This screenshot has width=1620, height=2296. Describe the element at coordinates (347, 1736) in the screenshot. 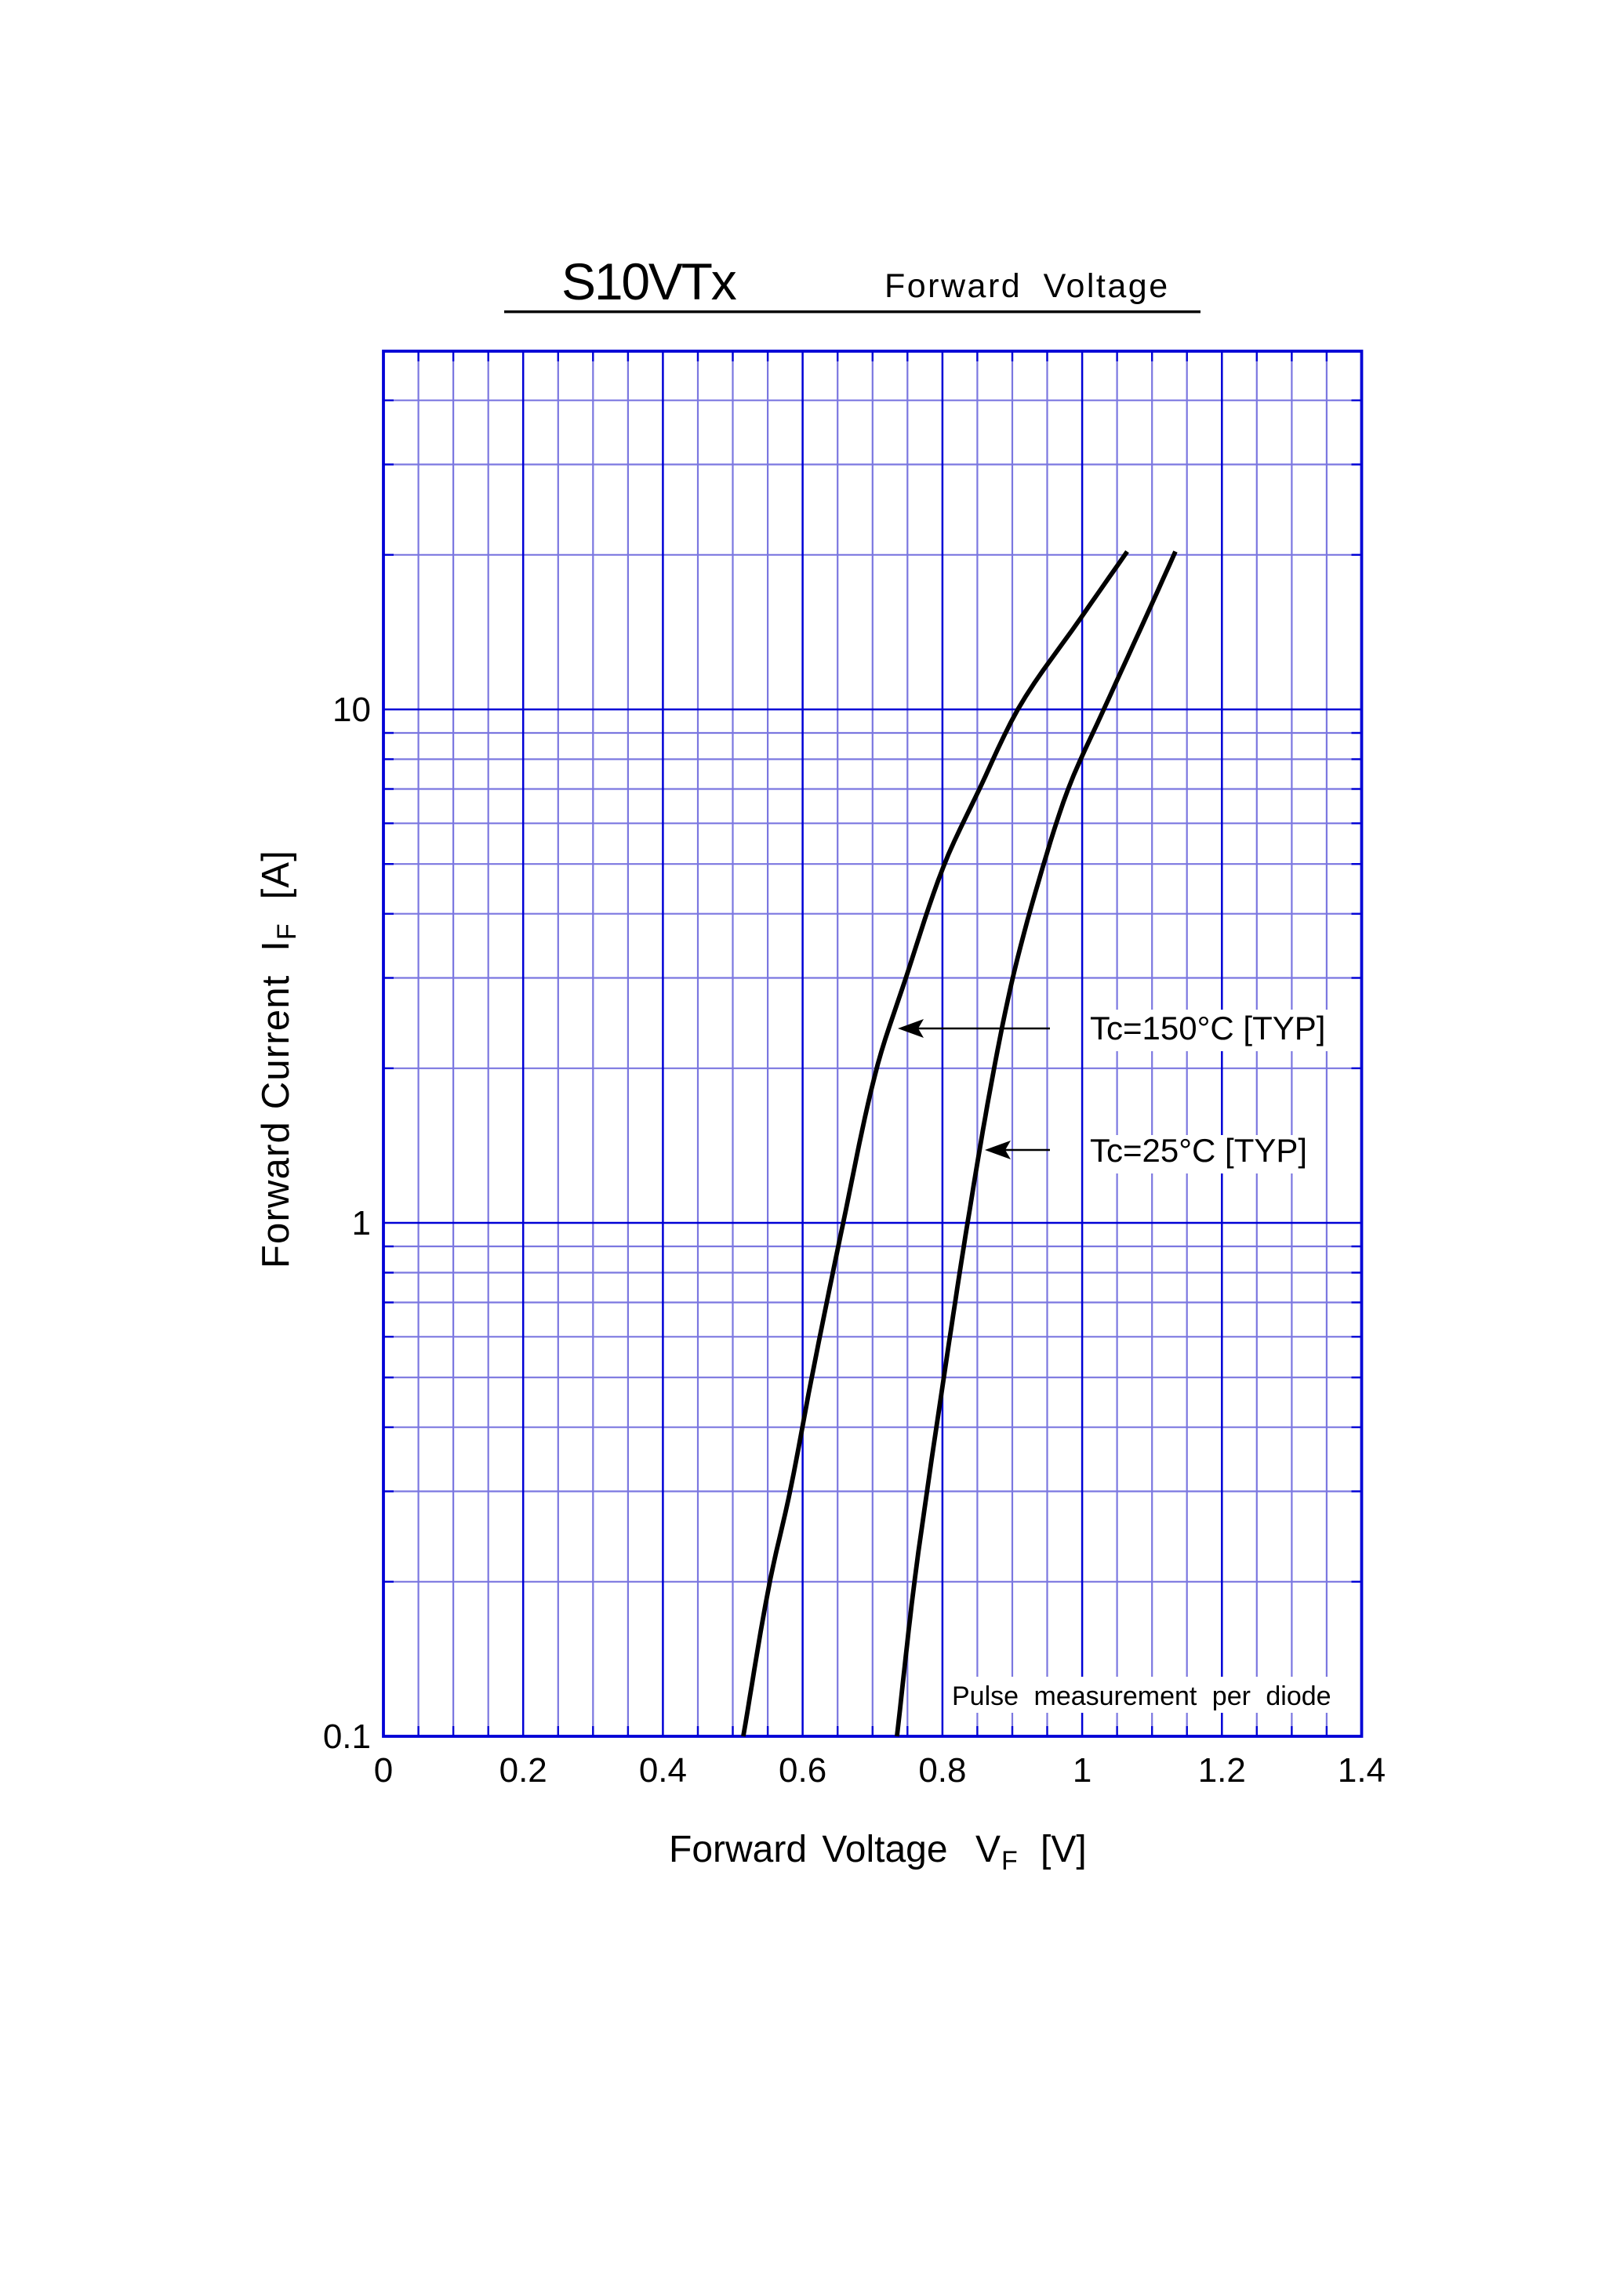

I see `svg-text: 0.1` at that location.